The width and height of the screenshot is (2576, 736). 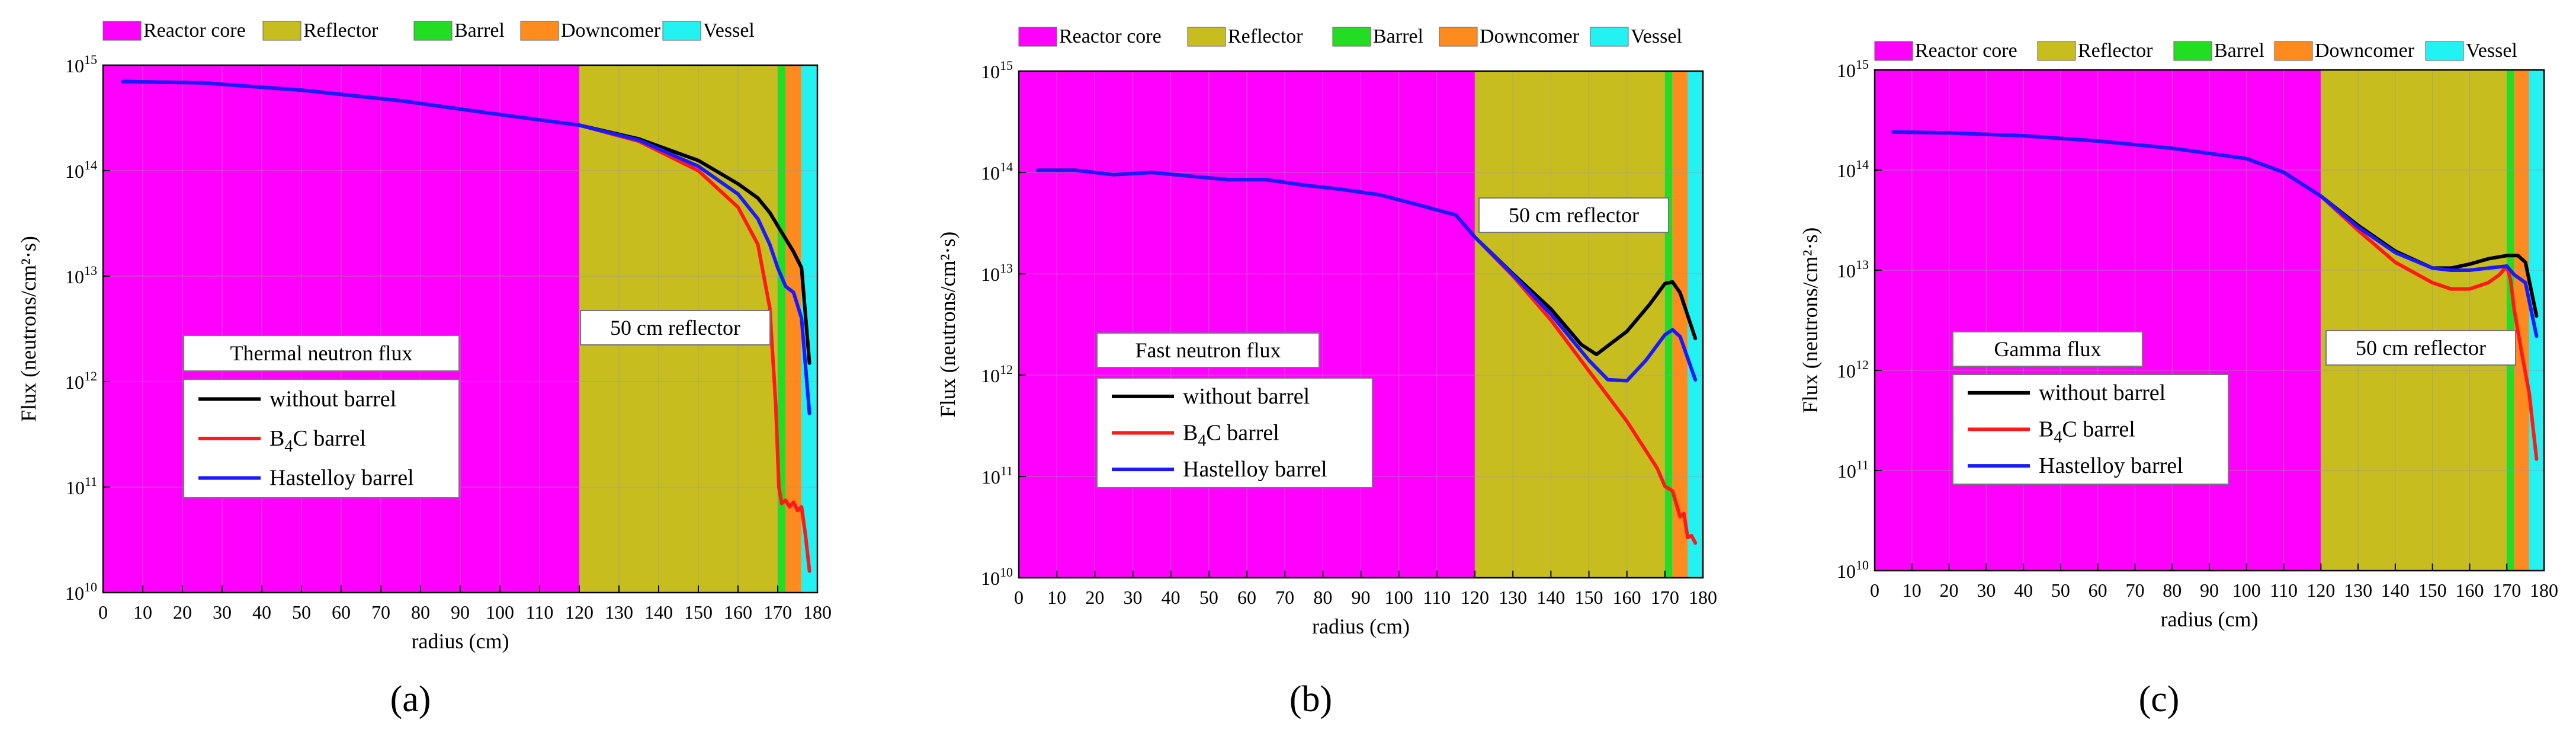 I want to click on panel-title-box, so click(x=2047, y=349).